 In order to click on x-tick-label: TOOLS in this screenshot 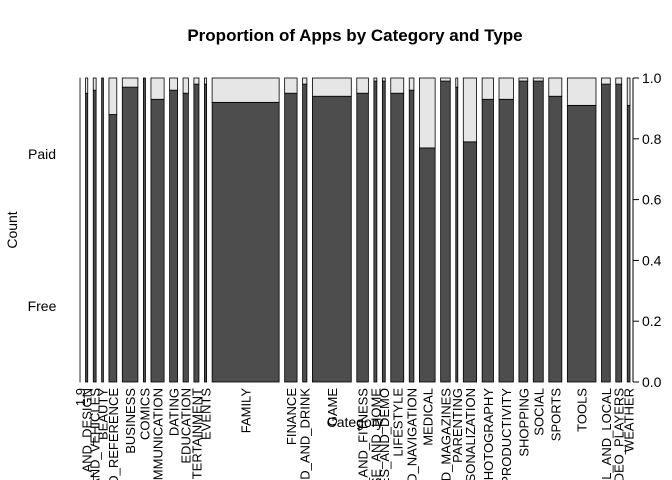, I will do `click(582, 410)`.